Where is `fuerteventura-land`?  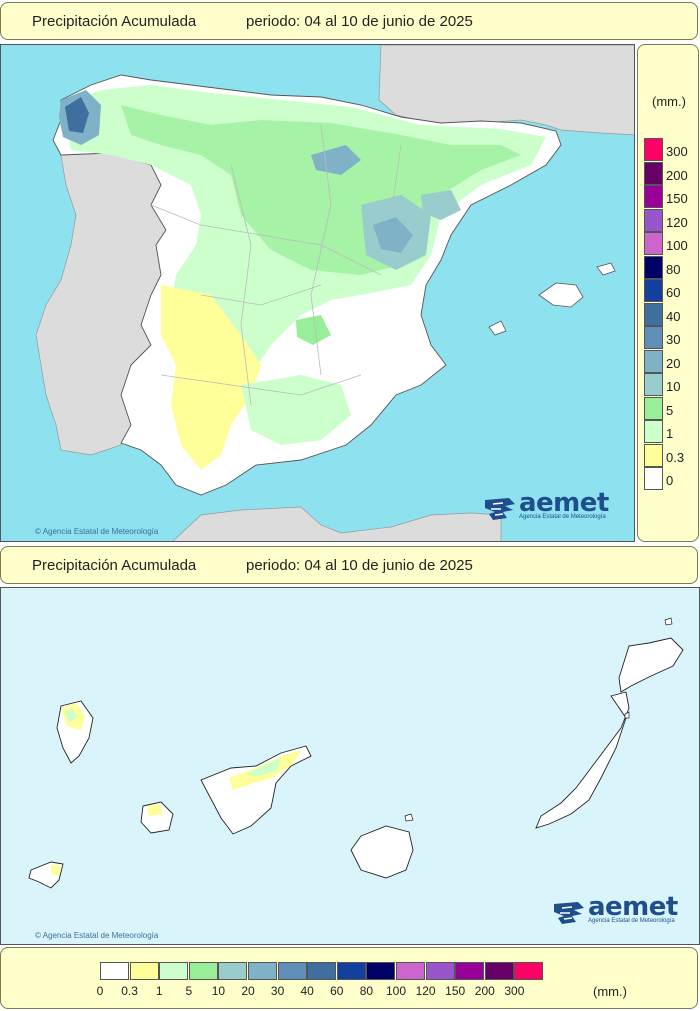 fuerteventura-land is located at coordinates (582, 760).